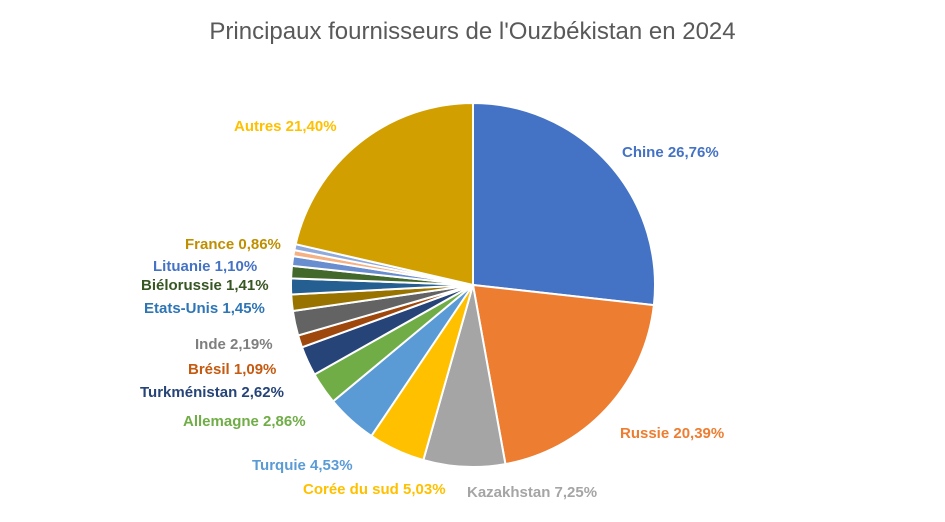  Describe the element at coordinates (302, 465) in the screenshot. I see `data-label-turquie: Turquie 4,53%` at that location.